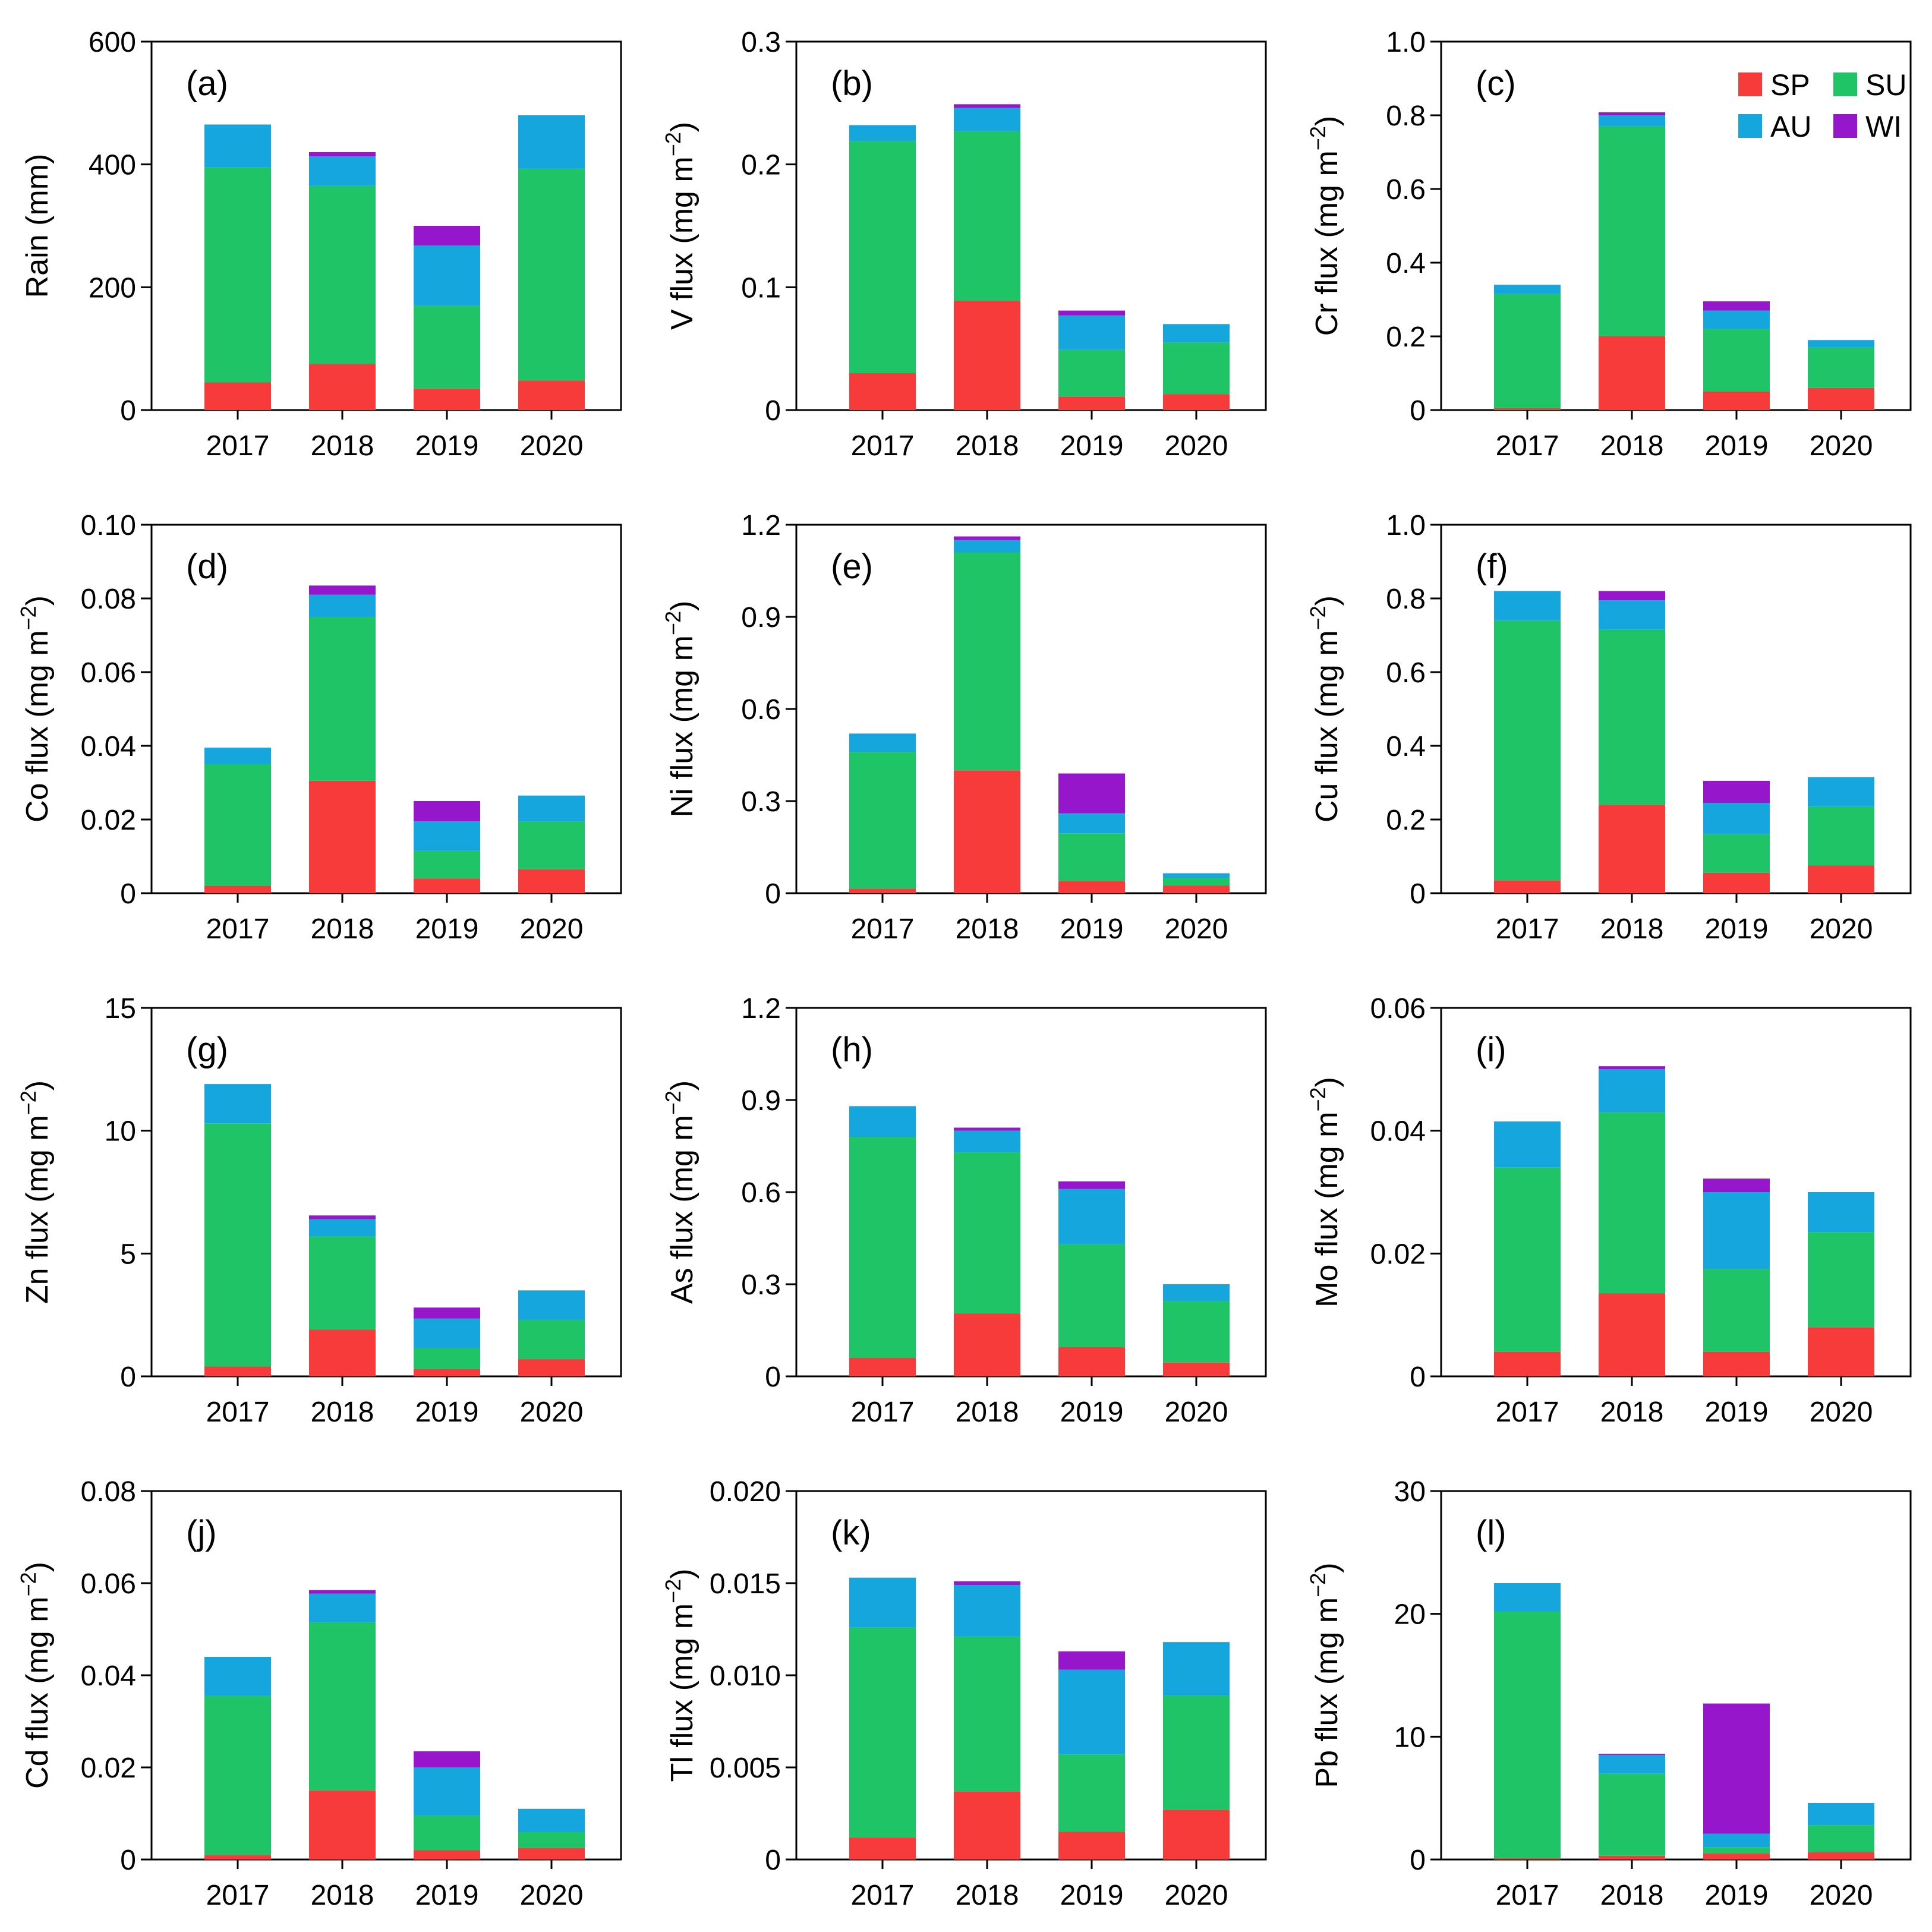 The image size is (1932, 1932). I want to click on y-axis-title: Tl flux (mg m−2), so click(680, 1675).